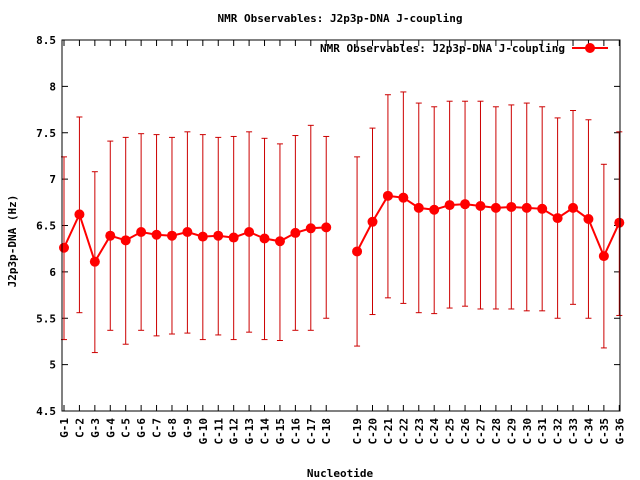 The width and height of the screenshot is (640, 480). Describe the element at coordinates (187, 428) in the screenshot. I see `x-tick-label: G-9` at that location.